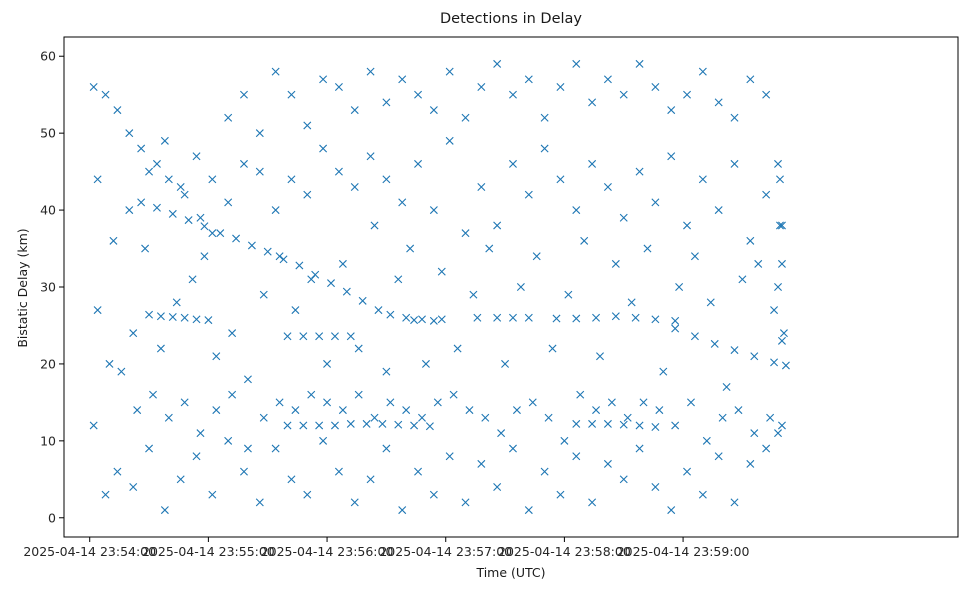 The width and height of the screenshot is (979, 590). I want to click on y-tick-label: 0, so click(52, 517).